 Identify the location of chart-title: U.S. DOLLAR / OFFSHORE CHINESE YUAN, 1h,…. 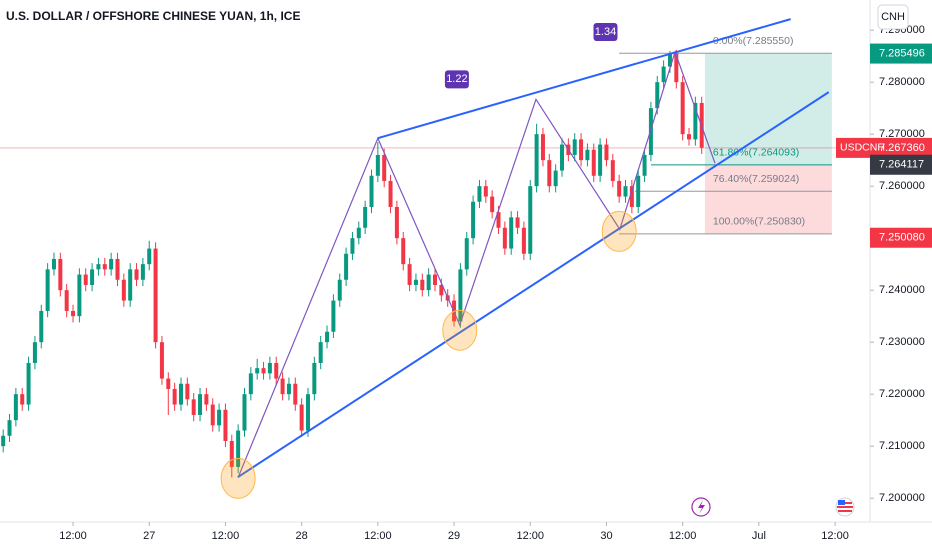
(153, 16).